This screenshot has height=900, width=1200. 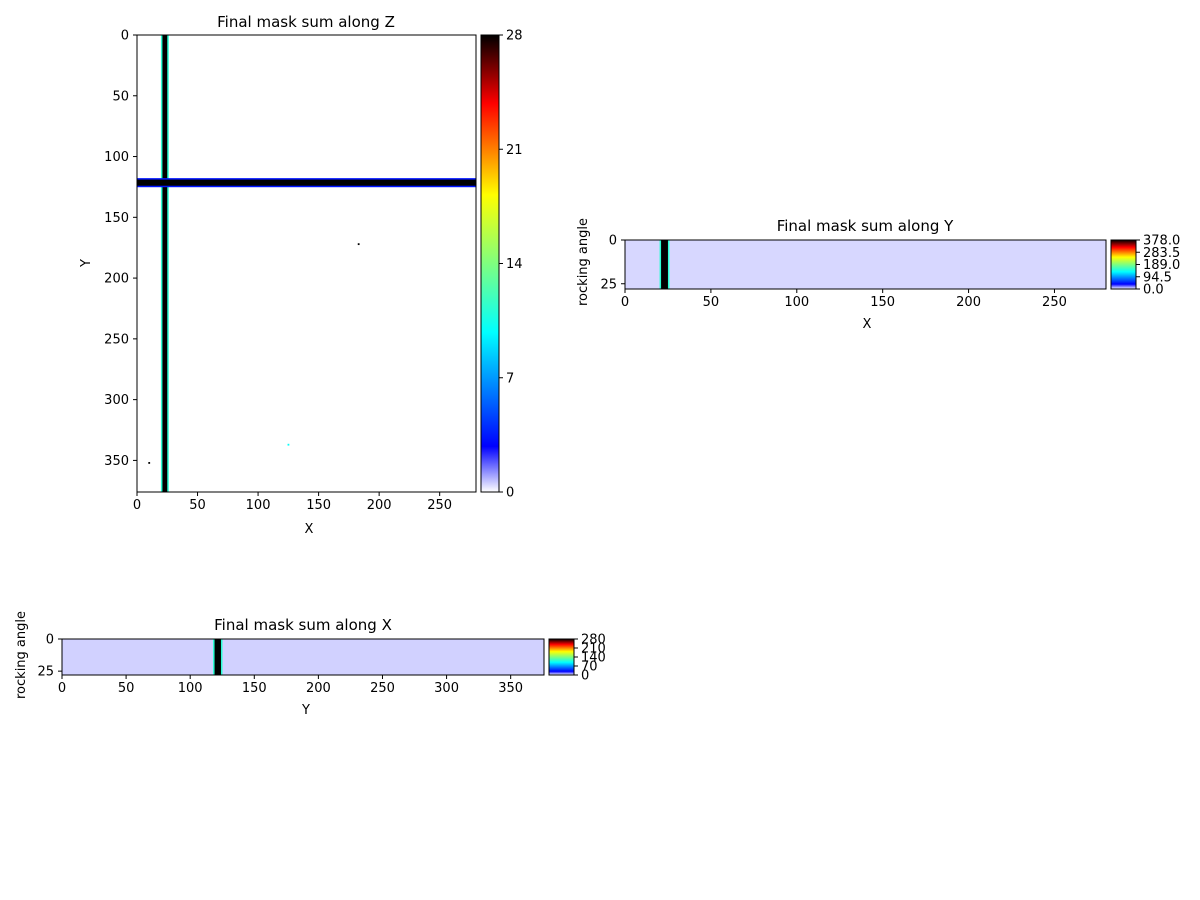 What do you see at coordinates (514, 36) in the screenshot?
I see `colorbar-tick-label: 28` at bounding box center [514, 36].